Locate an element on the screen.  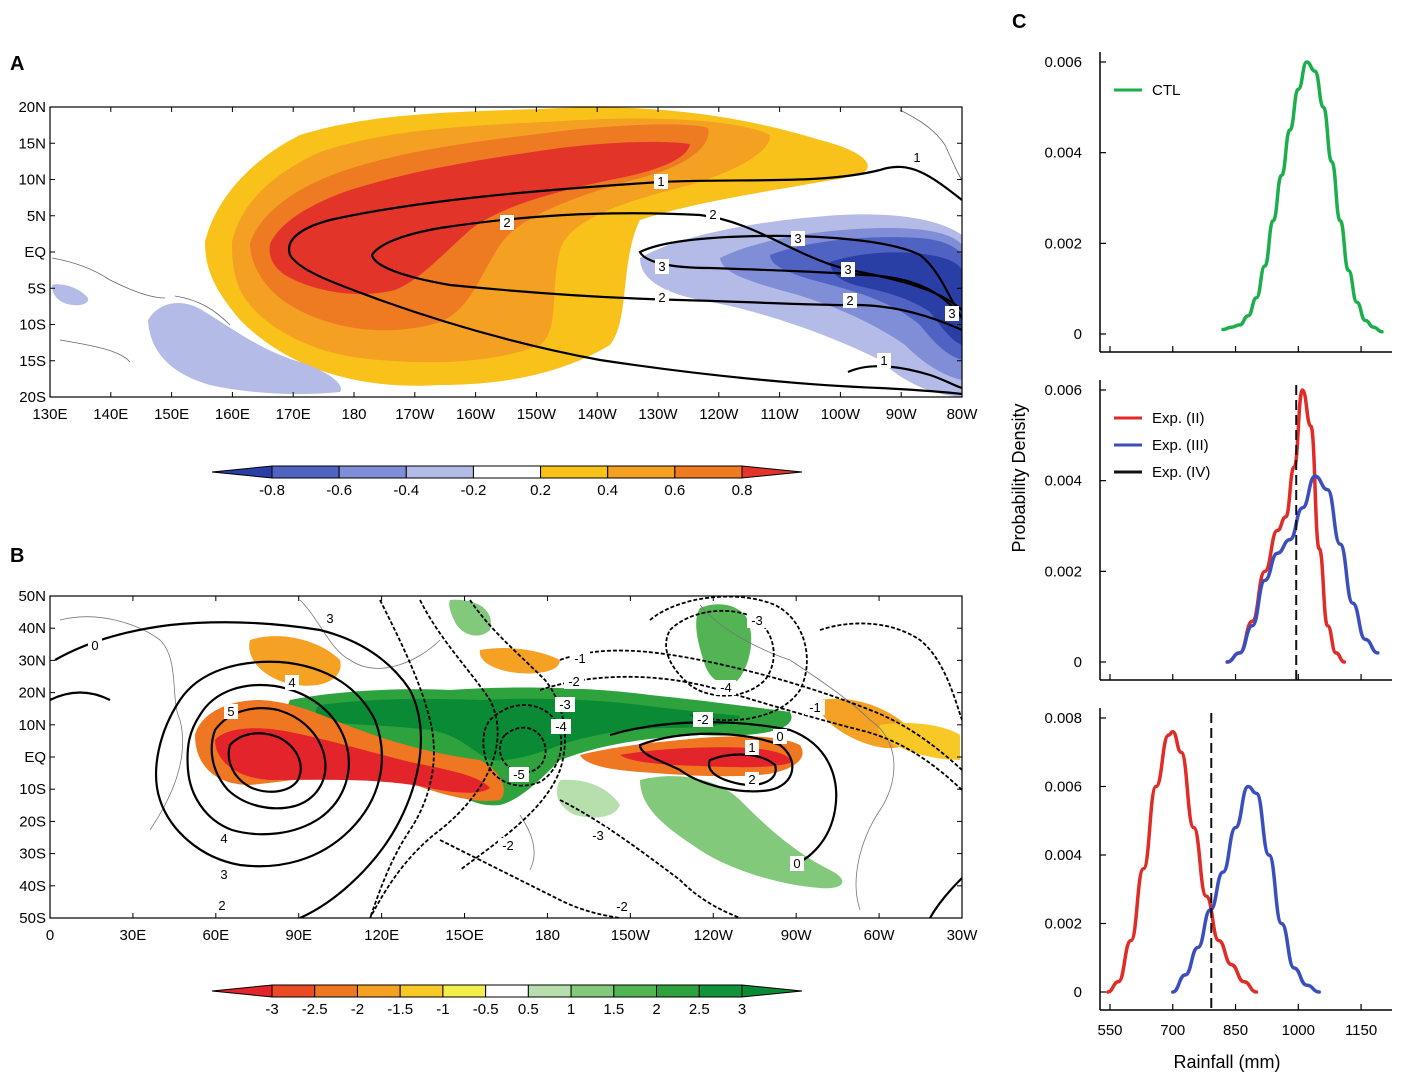
c-y-tick-label: 0.006 is located at coordinates (1063, 787).